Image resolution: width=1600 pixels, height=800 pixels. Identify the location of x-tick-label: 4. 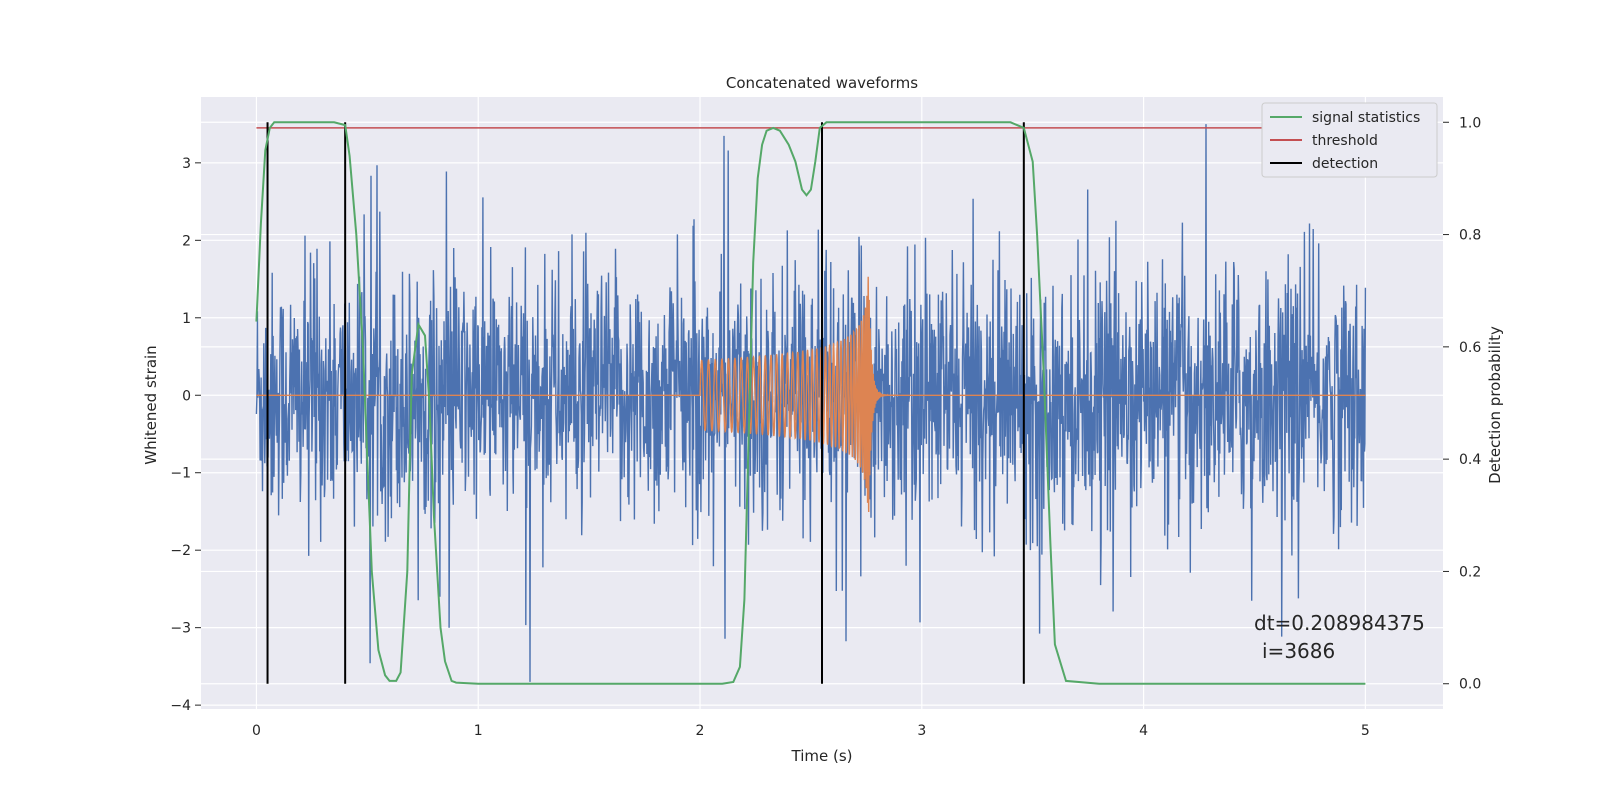
(1143, 731).